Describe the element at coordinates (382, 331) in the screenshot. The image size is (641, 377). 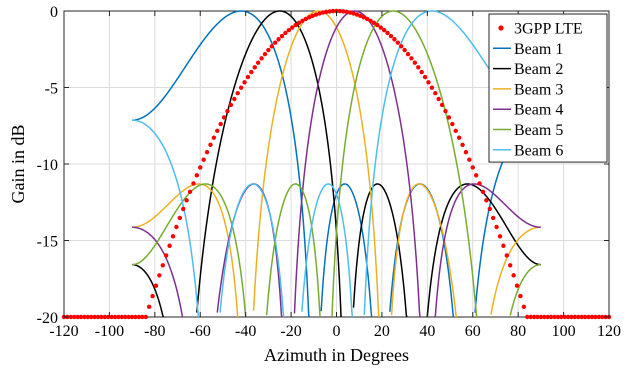
I see `x-tick-label: 20` at that location.